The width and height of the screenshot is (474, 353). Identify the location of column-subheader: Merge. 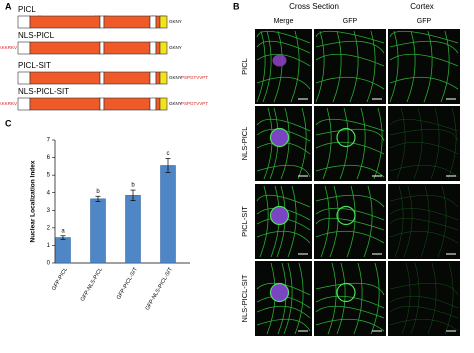
(284, 21).